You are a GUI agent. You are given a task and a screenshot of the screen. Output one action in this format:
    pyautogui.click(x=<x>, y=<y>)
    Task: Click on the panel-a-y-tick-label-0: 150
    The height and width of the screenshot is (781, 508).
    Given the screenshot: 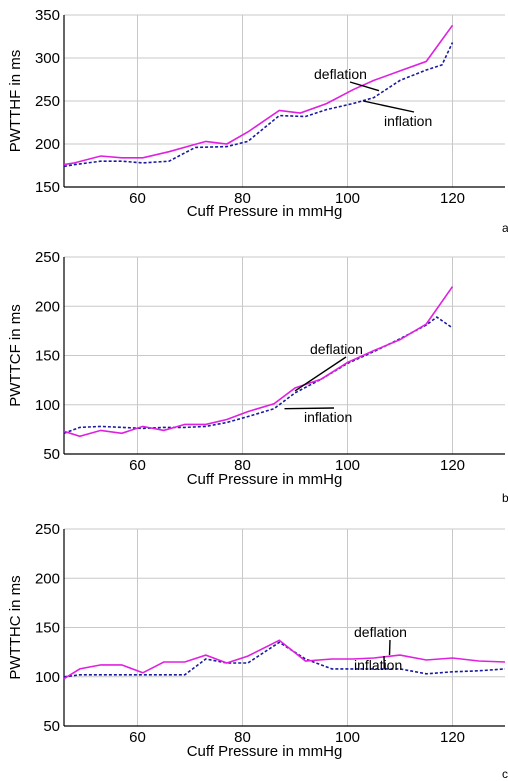 What is the action you would take?
    pyautogui.click(x=47, y=187)
    